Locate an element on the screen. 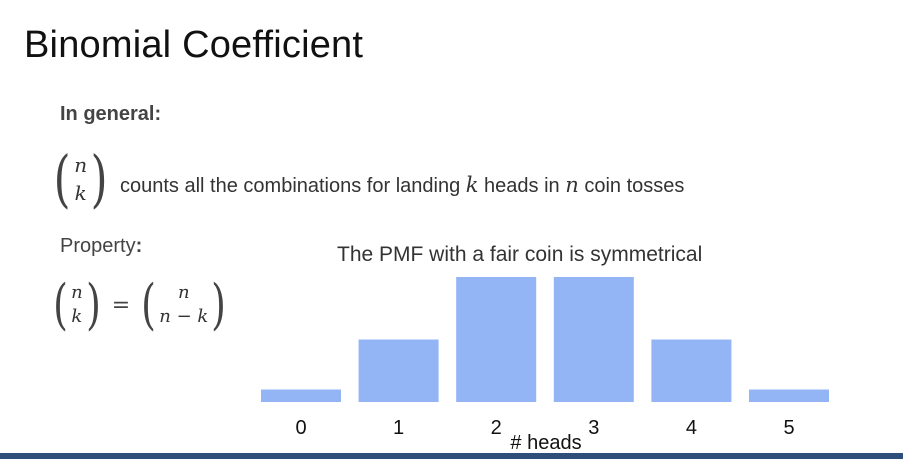  x-tick-label-0: 0 is located at coordinates (300, 428).